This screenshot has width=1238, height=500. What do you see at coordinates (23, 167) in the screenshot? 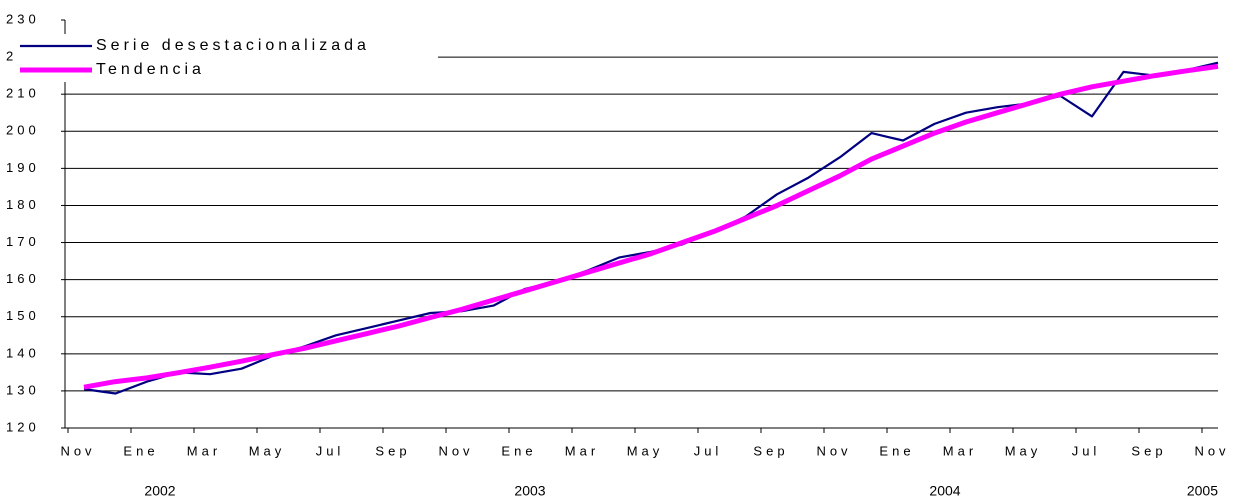
I see `y-tick-label: 190` at bounding box center [23, 167].